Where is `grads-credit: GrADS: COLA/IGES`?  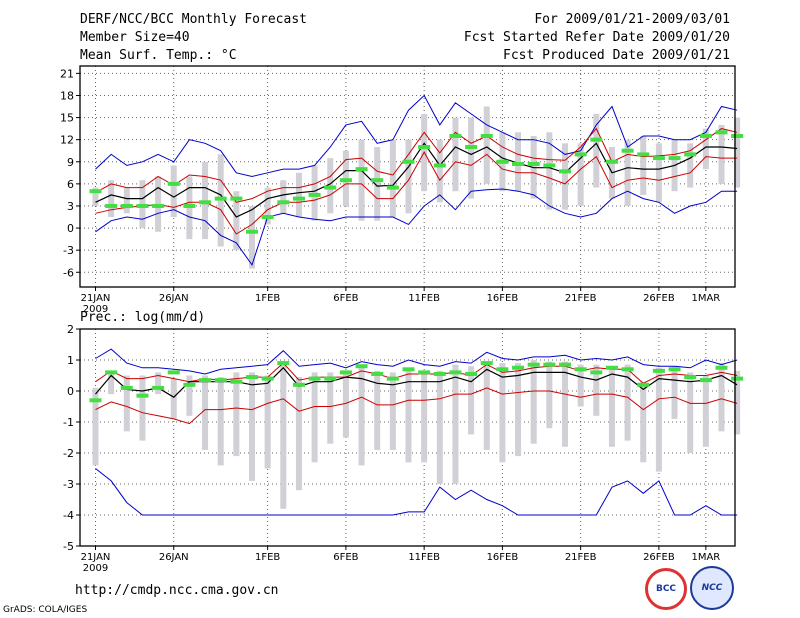
grads-credit: GrADS: COLA/IGES is located at coordinates (45, 610).